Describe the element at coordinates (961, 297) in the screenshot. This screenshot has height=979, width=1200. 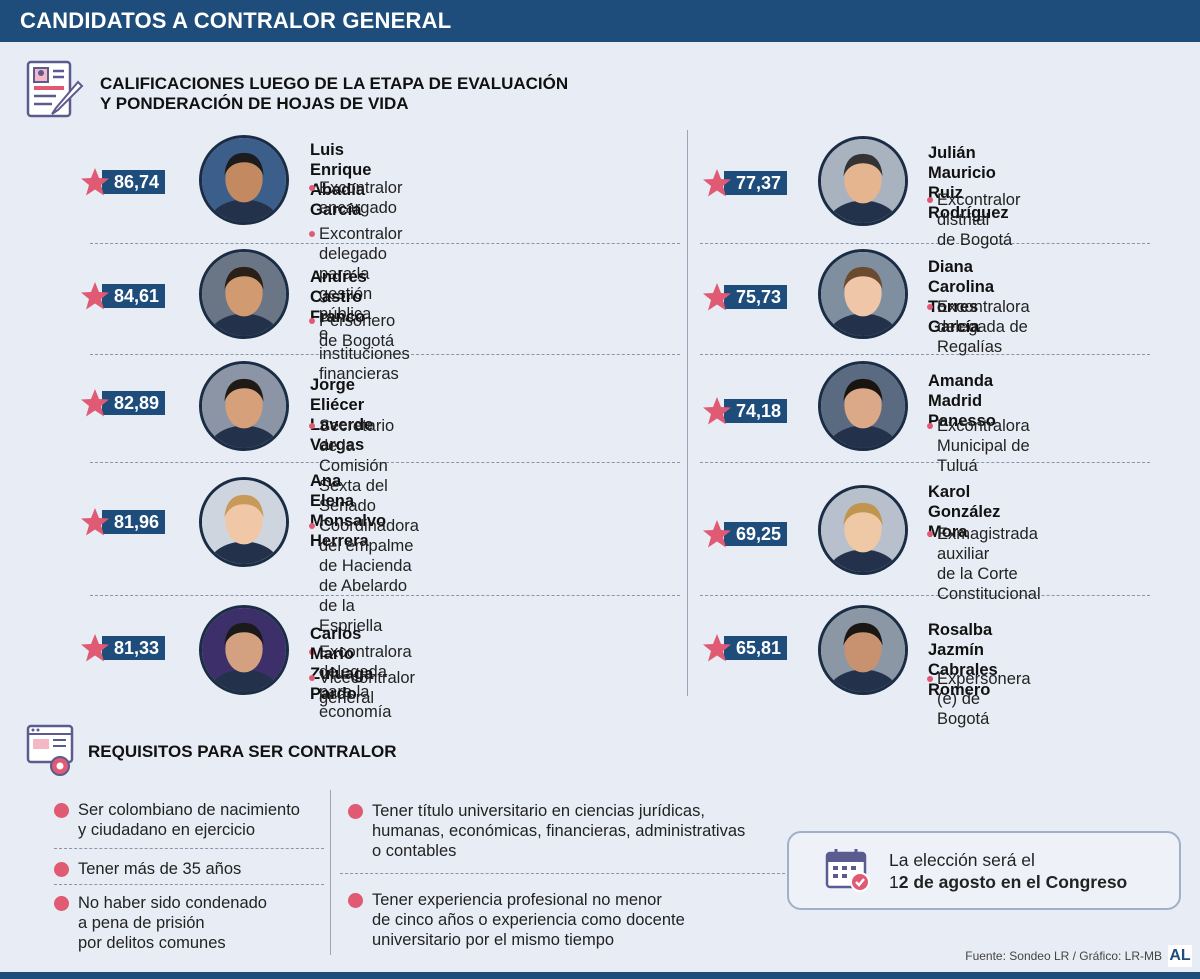
I see `candidate-name: Diana Carolina Torres García` at that location.